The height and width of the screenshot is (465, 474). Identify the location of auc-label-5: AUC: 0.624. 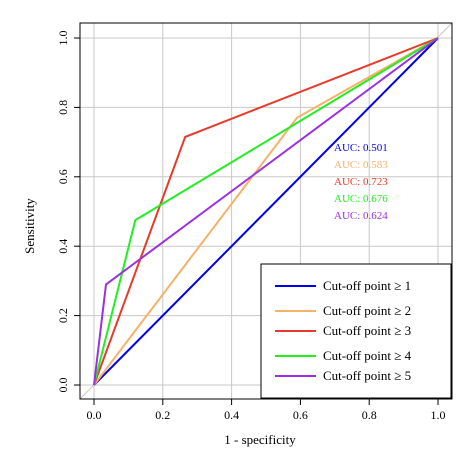
(361, 216).